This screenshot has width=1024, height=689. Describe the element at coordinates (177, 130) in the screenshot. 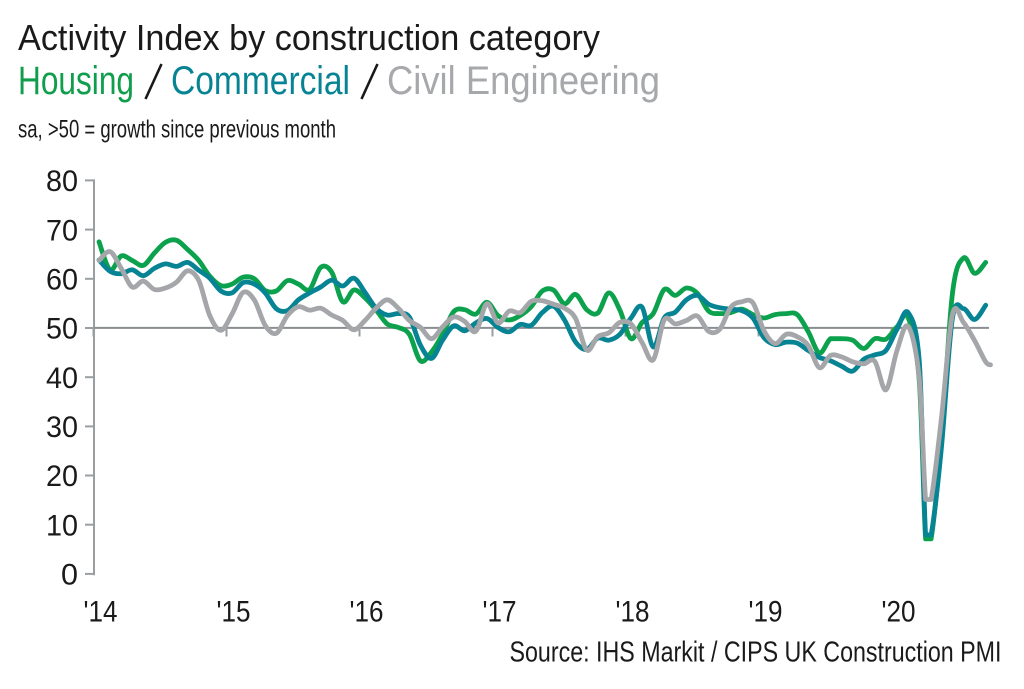

I see `svg-text:sa, >50 = growth since previou: sa, >50 = growth since previous month` at that location.